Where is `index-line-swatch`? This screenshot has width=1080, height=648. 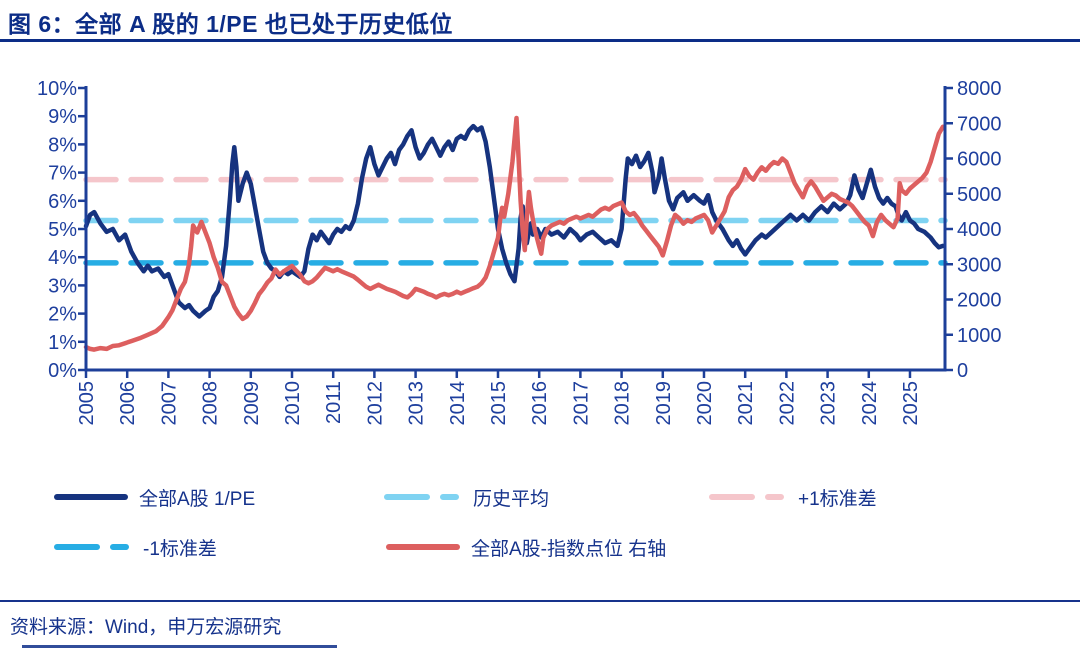 index-line-swatch is located at coordinates (423, 547).